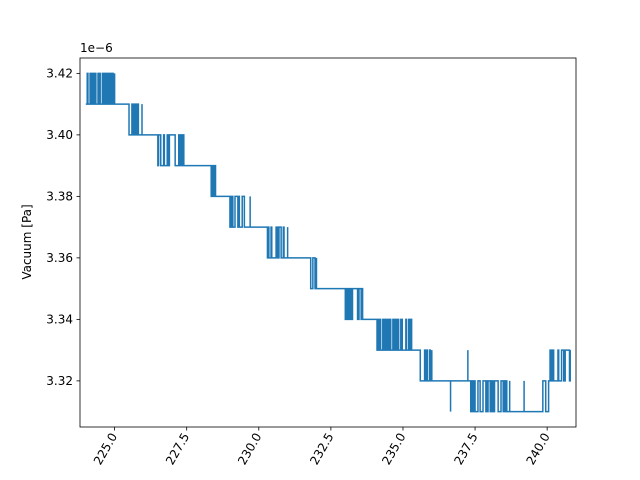  I want to click on y-tick-label: 3.34, so click(59, 319).